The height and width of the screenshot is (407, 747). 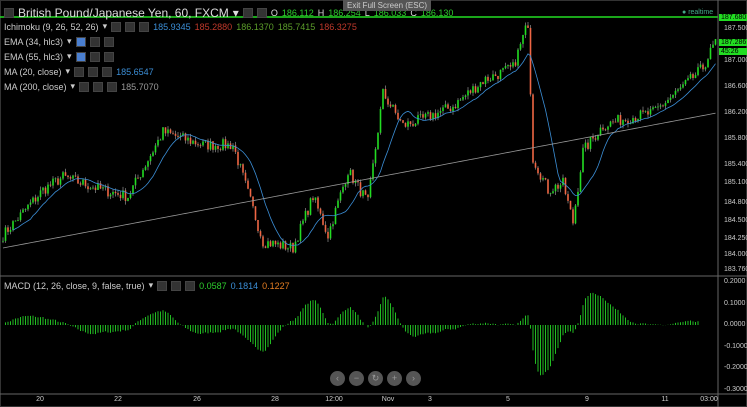 I want to click on indicator-label: Ichimoku (9, 26, 52, 26), so click(x=51, y=26).